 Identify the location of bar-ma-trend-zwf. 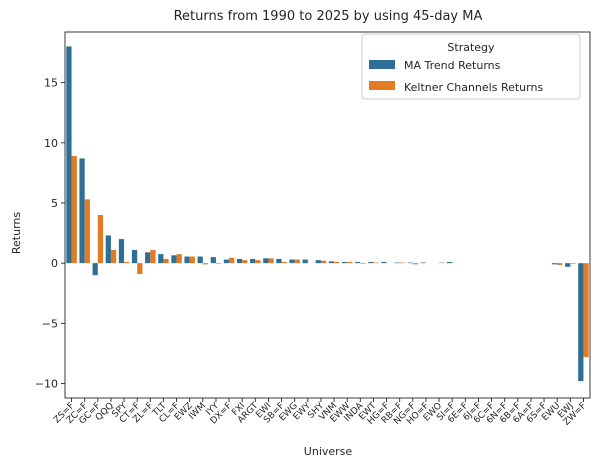
(581, 322).